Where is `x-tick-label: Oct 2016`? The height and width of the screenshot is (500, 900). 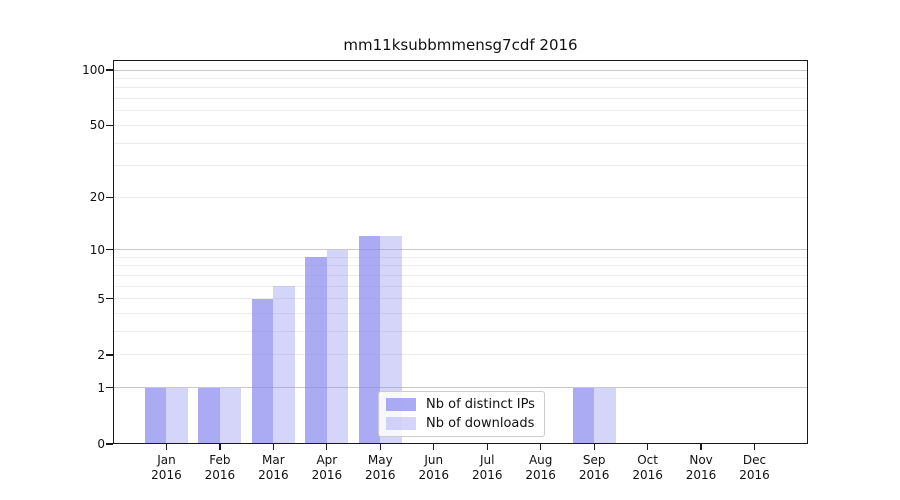 x-tick-label: Oct 2016 is located at coordinates (648, 468).